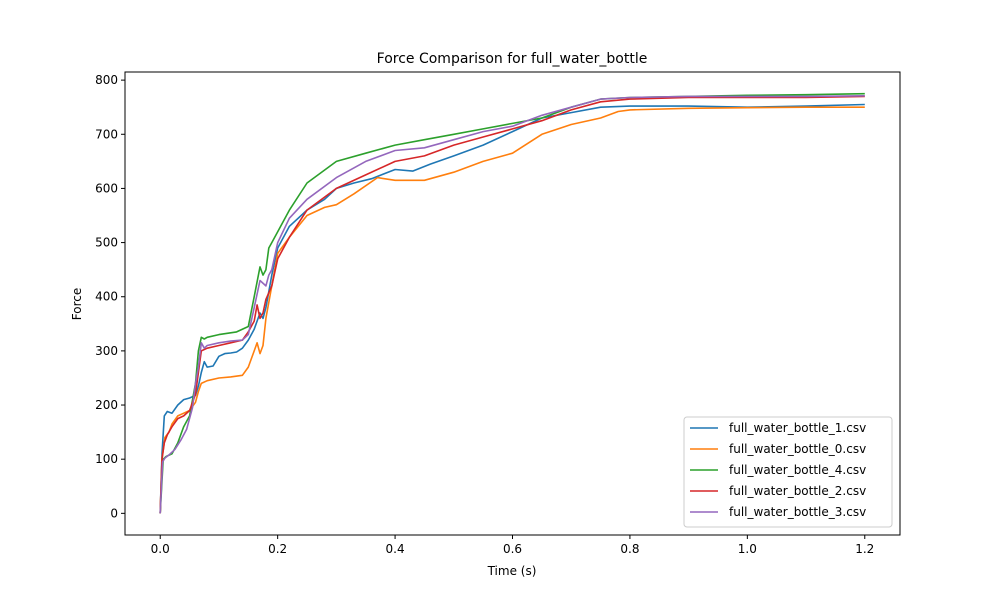  Describe the element at coordinates (106, 297) in the screenshot. I see `y-tick-label: 400` at that location.